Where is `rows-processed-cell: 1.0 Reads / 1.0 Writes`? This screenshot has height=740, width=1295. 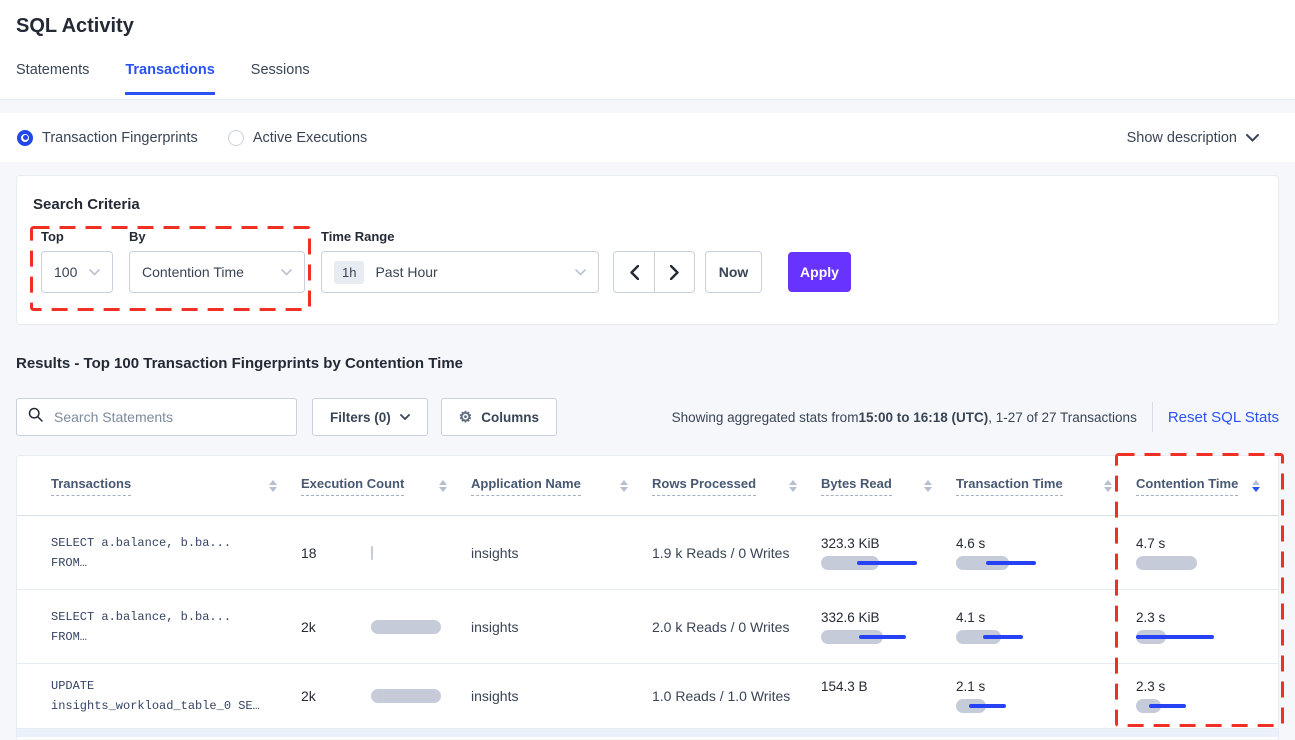 rows-processed-cell: 1.0 Reads / 1.0 Writes is located at coordinates (721, 696).